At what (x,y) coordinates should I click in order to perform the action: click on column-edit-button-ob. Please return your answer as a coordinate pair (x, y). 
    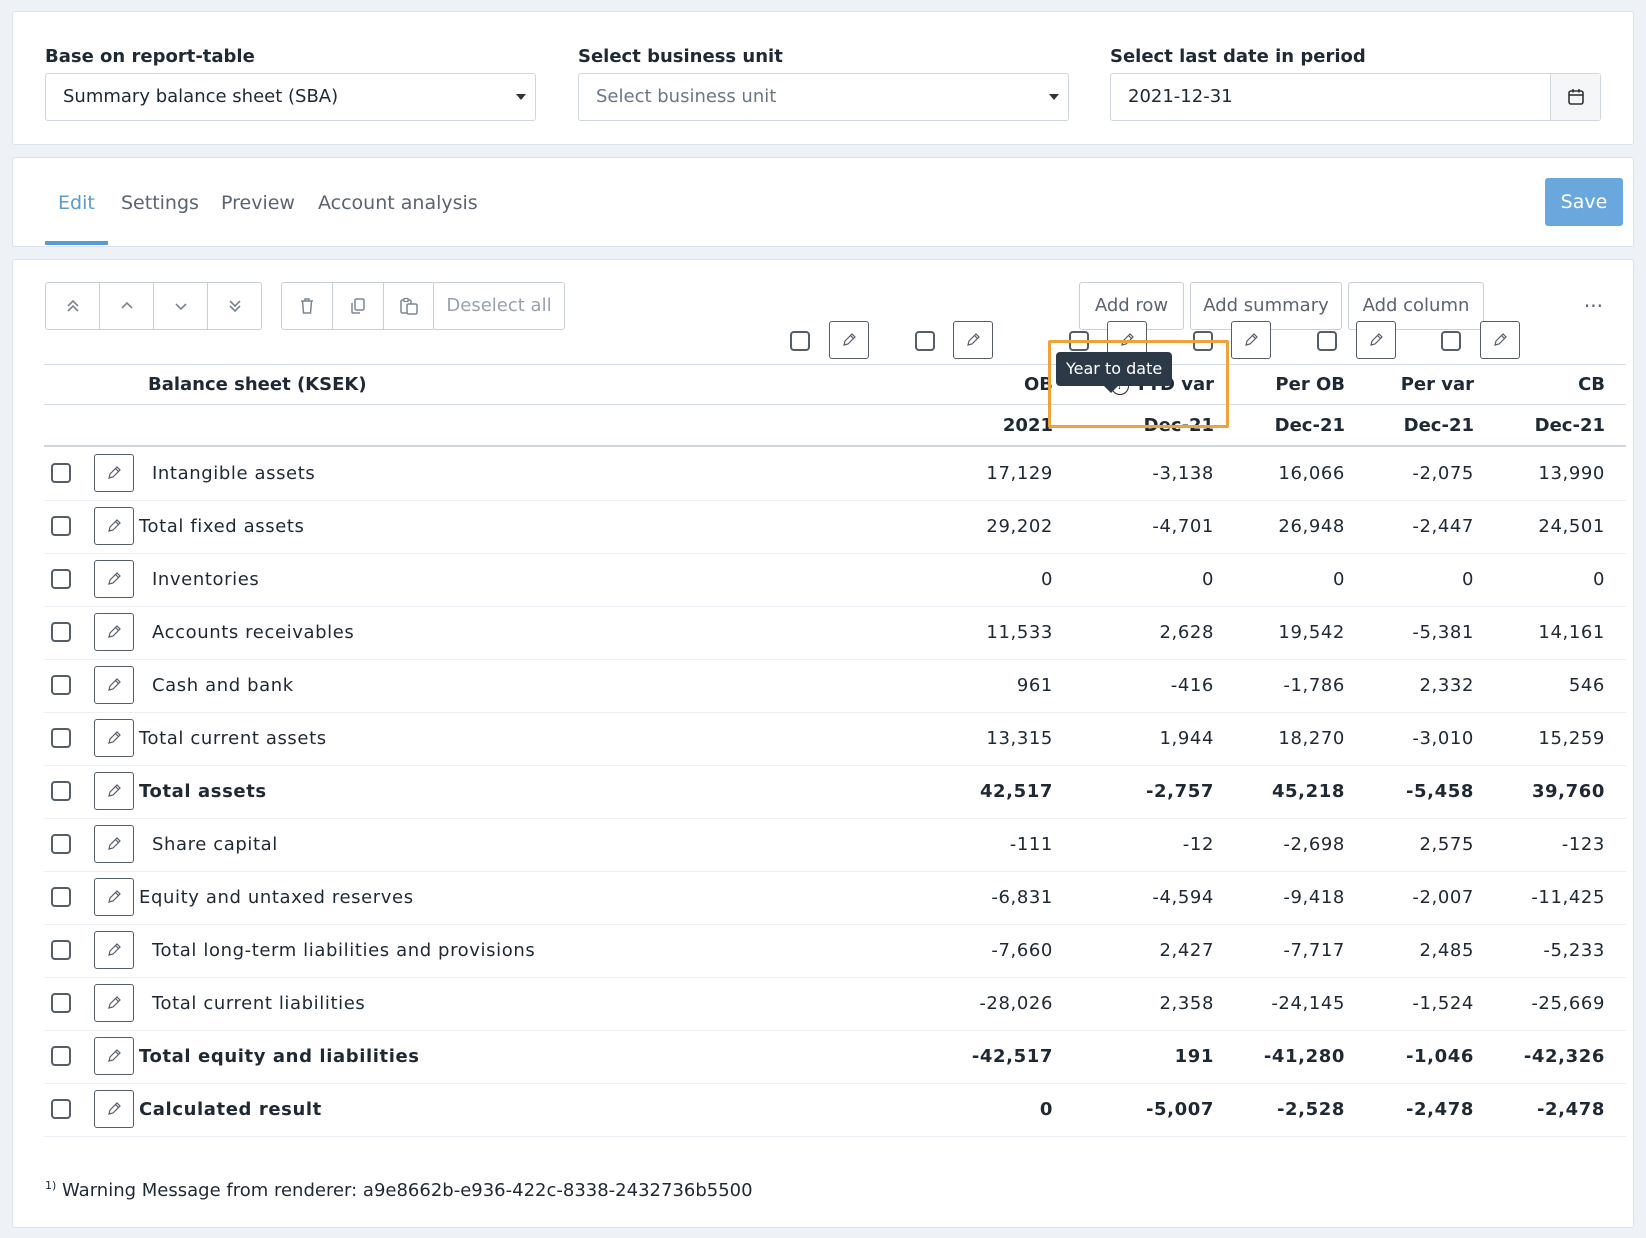
    Looking at the image, I should click on (849, 340).